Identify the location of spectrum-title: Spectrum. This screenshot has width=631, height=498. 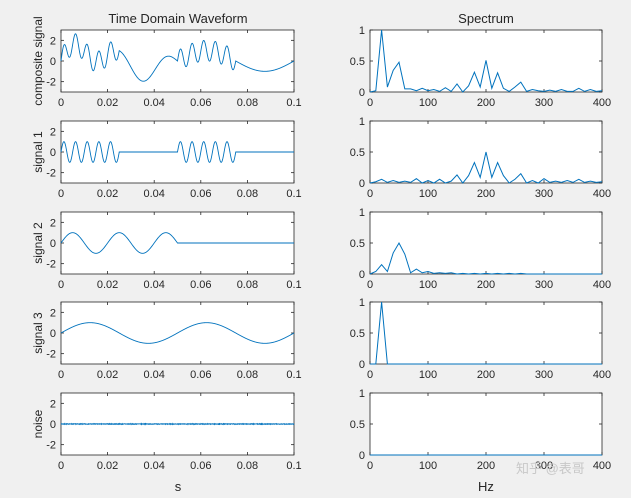
(486, 18).